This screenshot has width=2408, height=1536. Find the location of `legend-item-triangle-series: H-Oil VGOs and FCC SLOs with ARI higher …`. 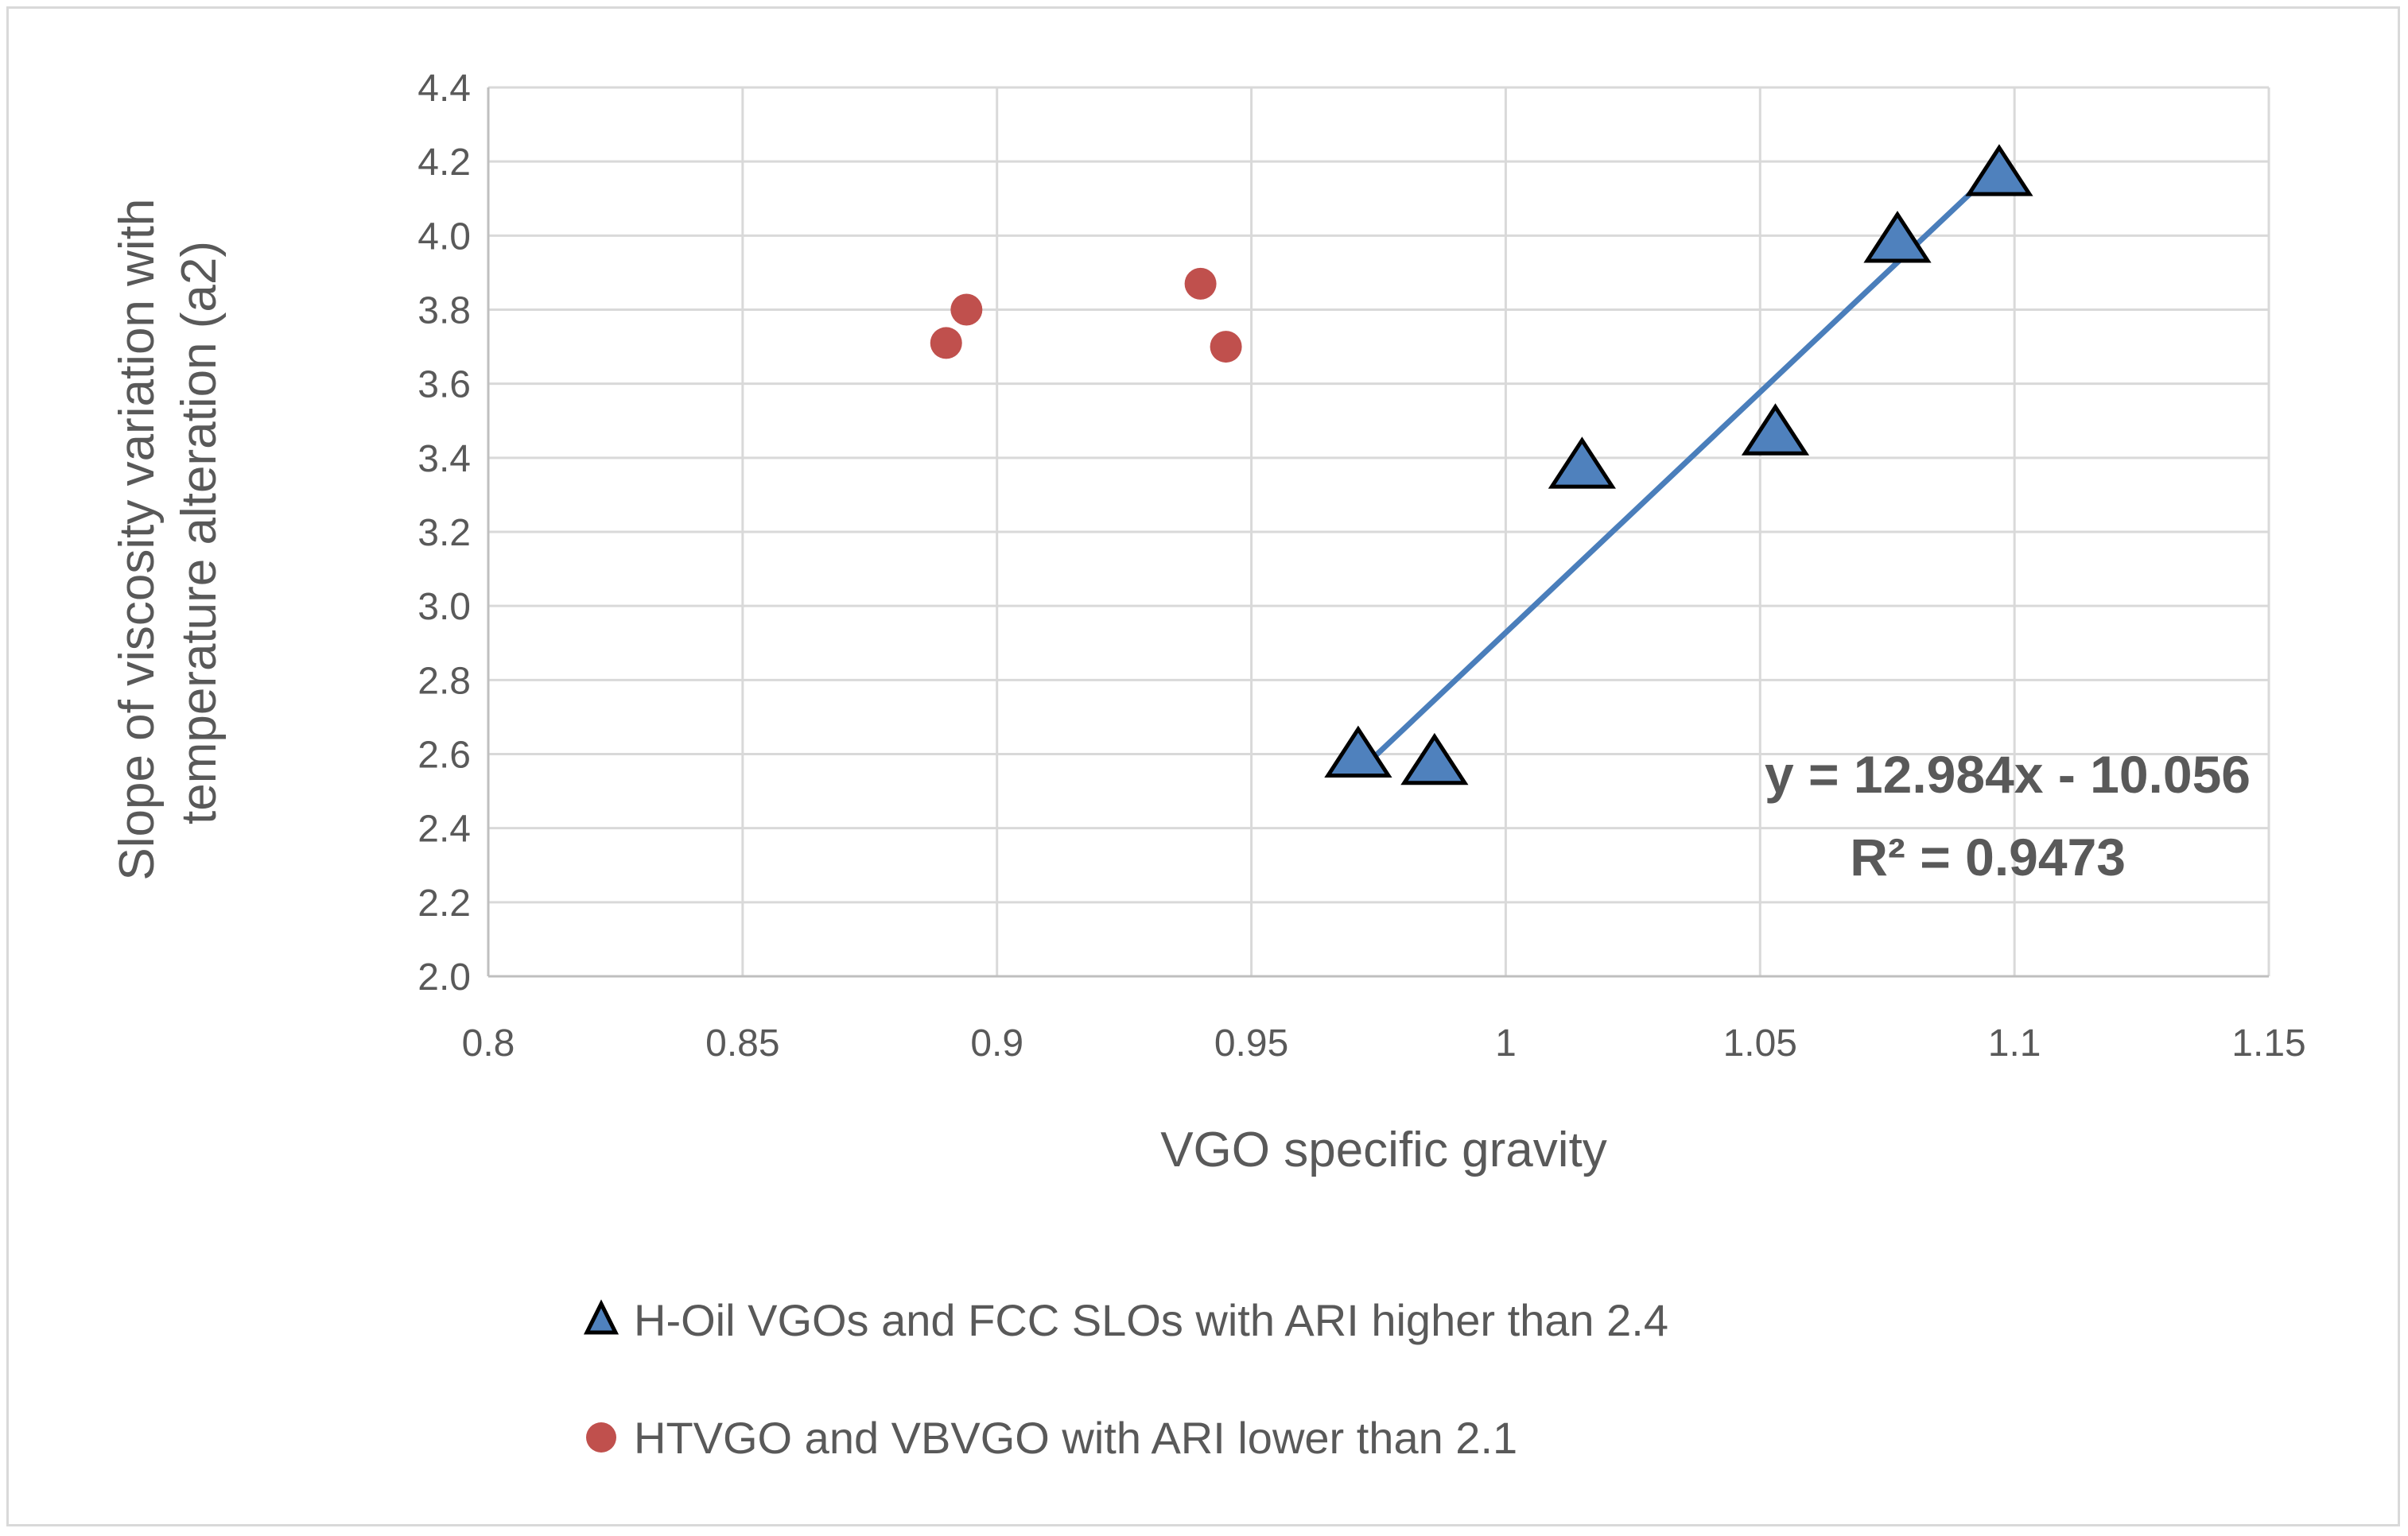

legend-item-triangle-series: H-Oil VGOs and FCC SLOs with ARI higher … is located at coordinates (1125, 1320).